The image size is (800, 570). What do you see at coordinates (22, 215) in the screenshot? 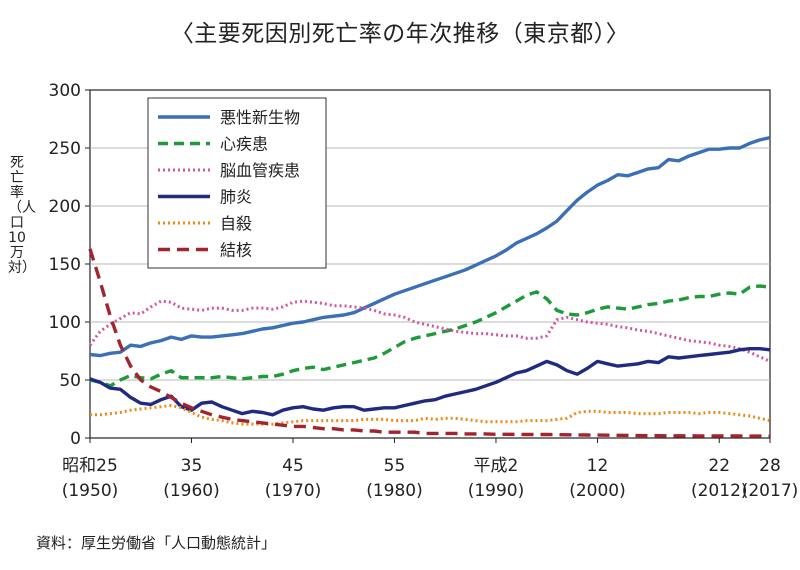
I see `y-axis-label: 死亡率（人口10万対）` at bounding box center [22, 215].